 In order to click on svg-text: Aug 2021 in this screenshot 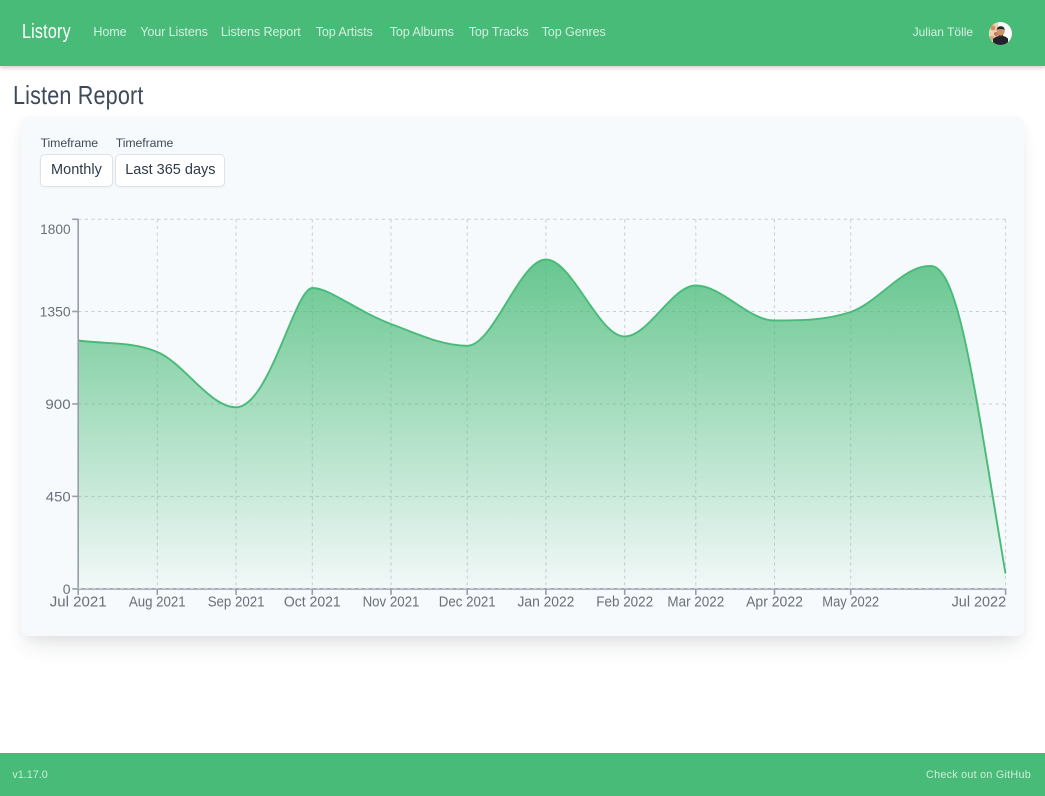, I will do `click(157, 603)`.